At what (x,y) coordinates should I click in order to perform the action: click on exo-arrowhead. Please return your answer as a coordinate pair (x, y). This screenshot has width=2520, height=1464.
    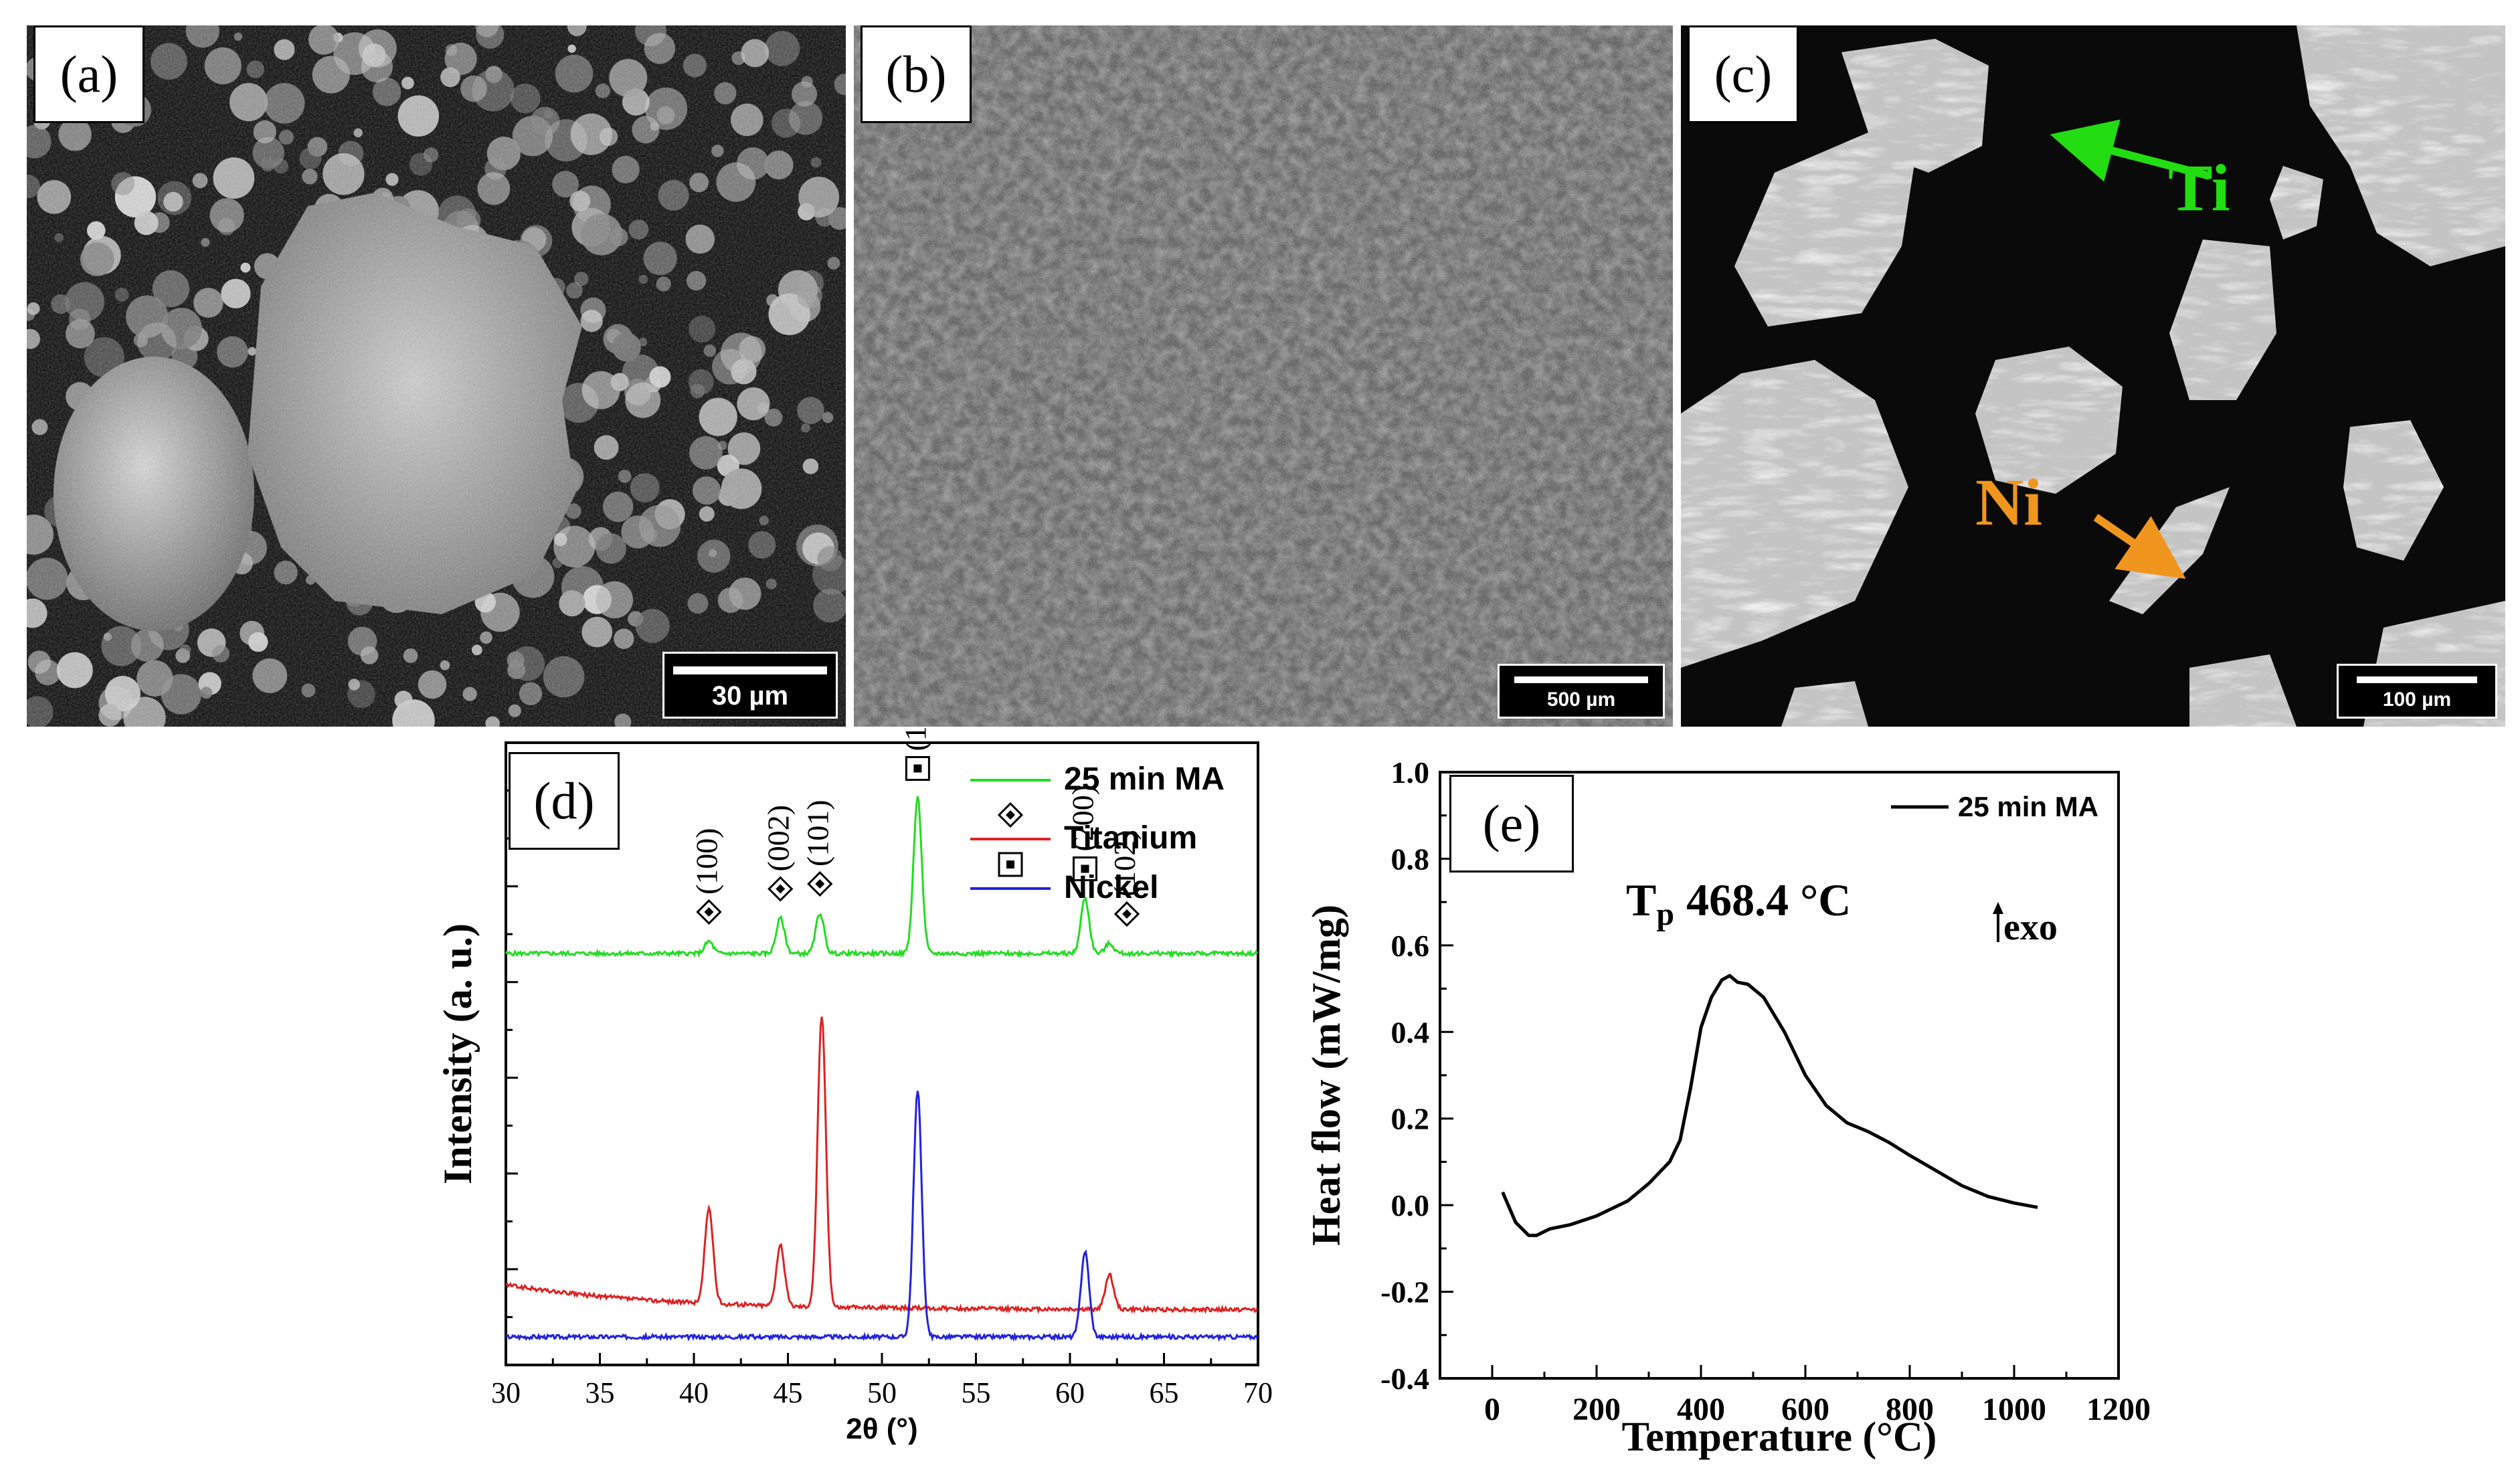
    Looking at the image, I should click on (1998, 908).